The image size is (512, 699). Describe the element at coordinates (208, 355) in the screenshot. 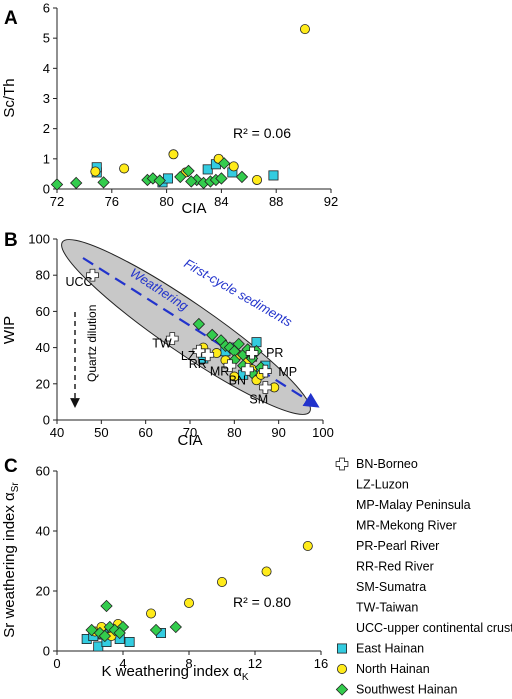

I see `reference-point-rr` at that location.